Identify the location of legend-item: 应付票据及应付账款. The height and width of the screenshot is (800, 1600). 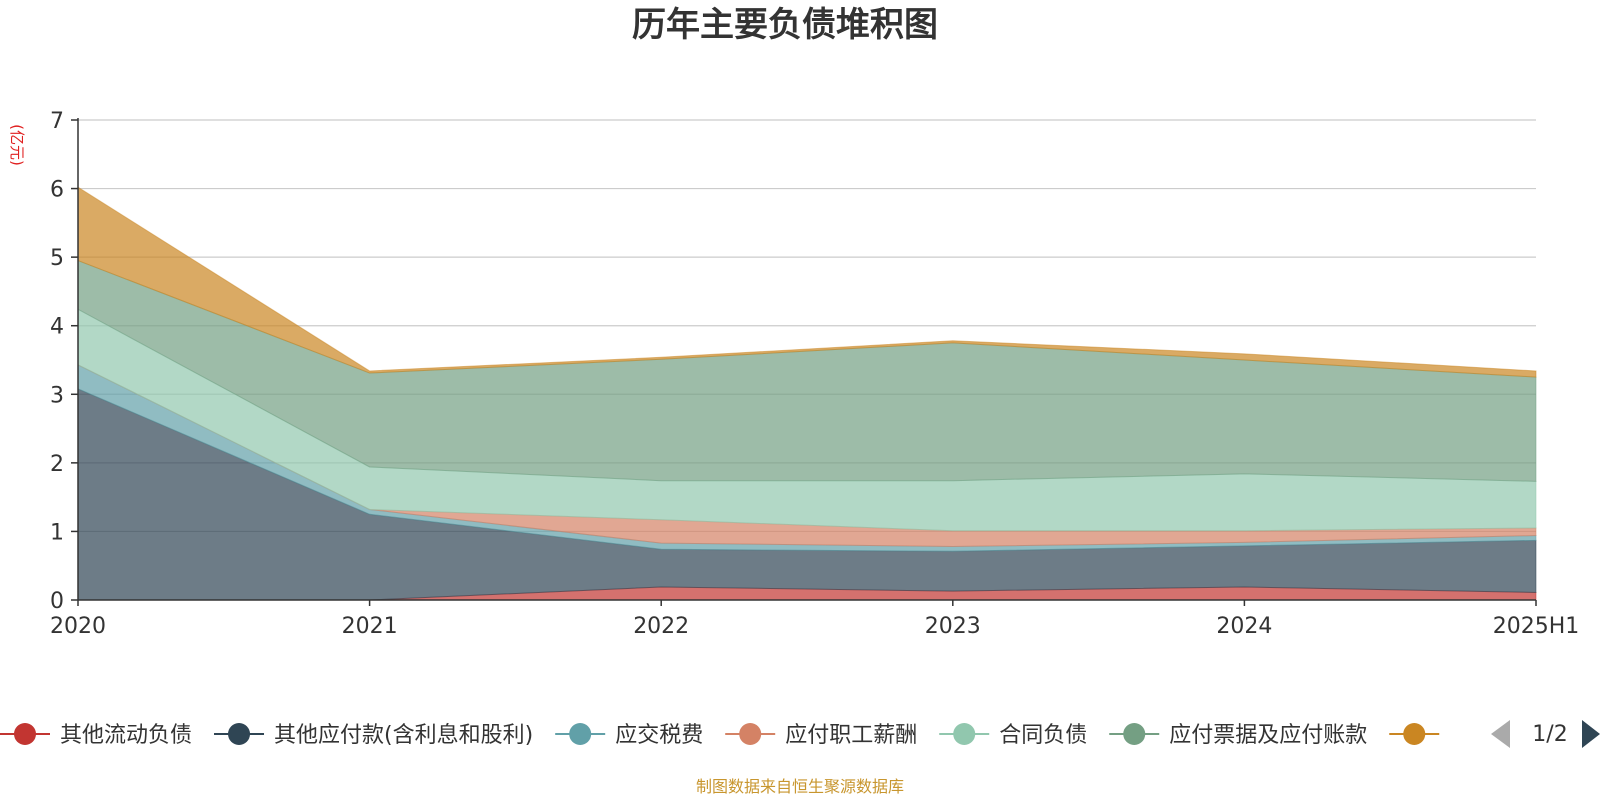
(1238, 735).